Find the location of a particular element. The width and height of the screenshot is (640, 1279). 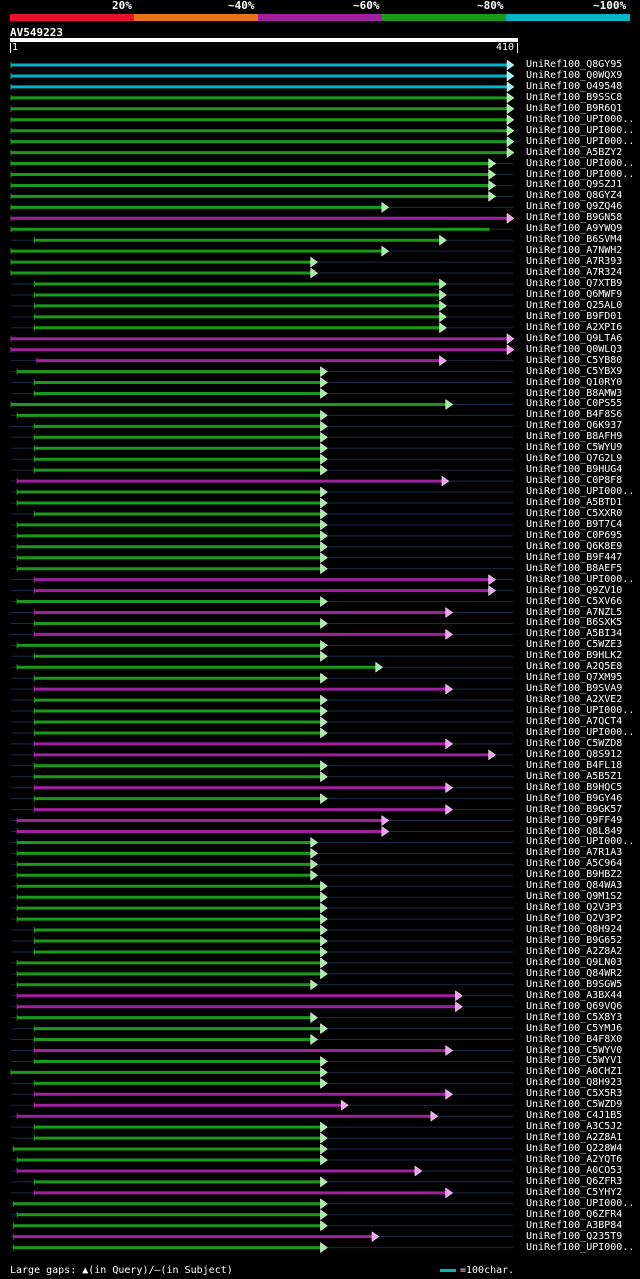

hit-label: UniRef100_Q7XTB9 is located at coordinates (574, 283).